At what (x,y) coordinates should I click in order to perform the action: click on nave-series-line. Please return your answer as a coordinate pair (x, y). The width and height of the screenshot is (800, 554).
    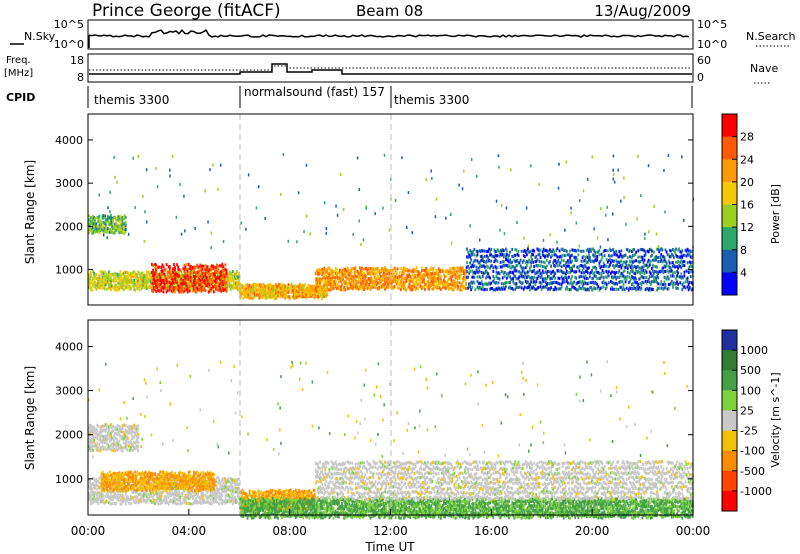
    Looking at the image, I should click on (390, 68).